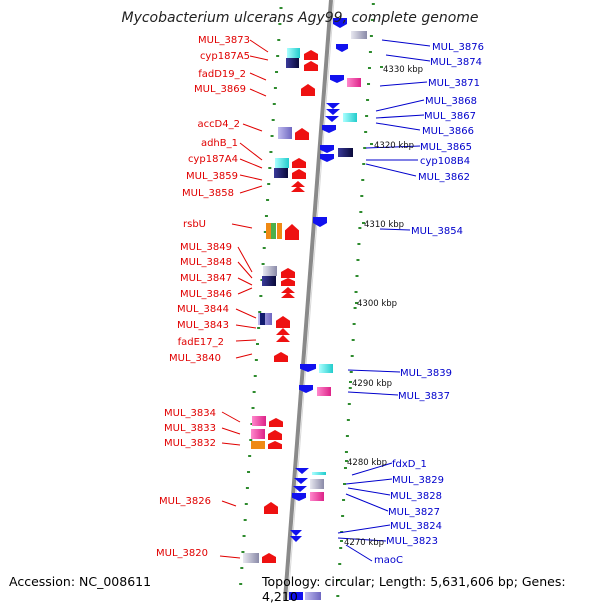 This screenshot has height=604, width=600. I want to click on left-gene-label: MUL_3820, so click(182, 553).